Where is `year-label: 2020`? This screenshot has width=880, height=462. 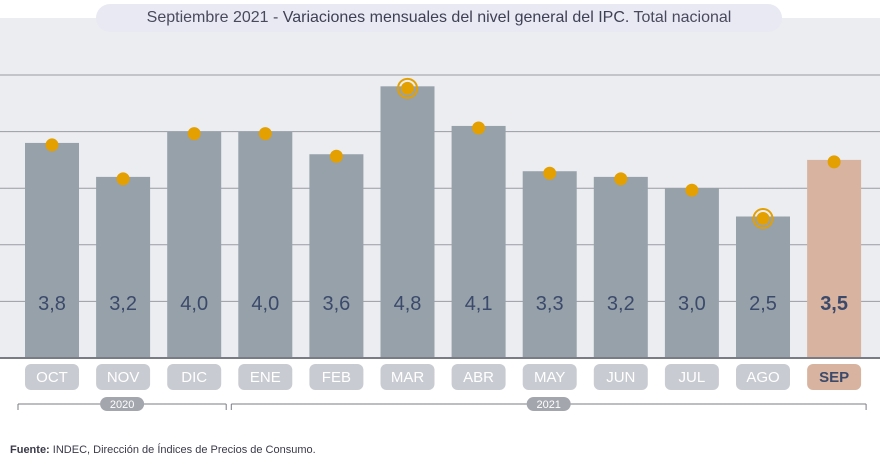 year-label: 2020 is located at coordinates (122, 405).